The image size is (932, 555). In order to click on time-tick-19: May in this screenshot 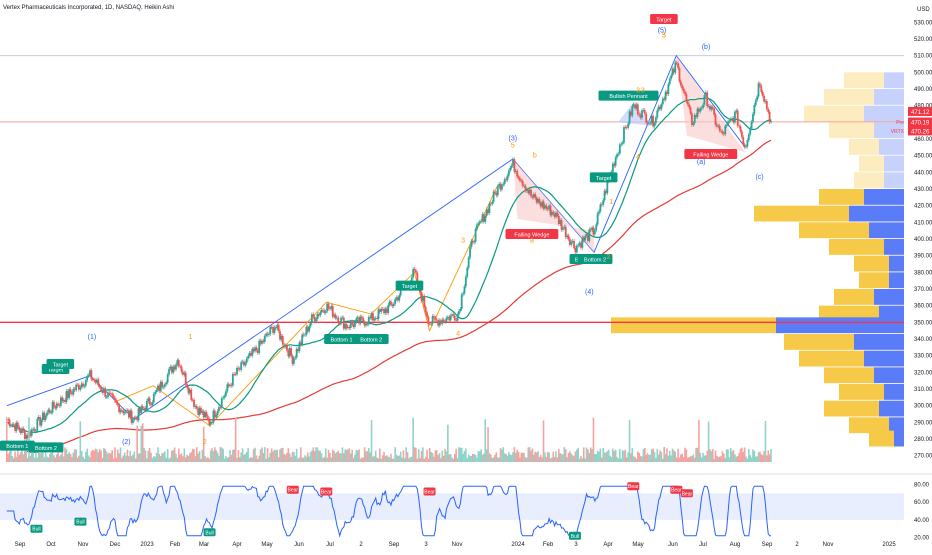, I will do `click(637, 545)`.